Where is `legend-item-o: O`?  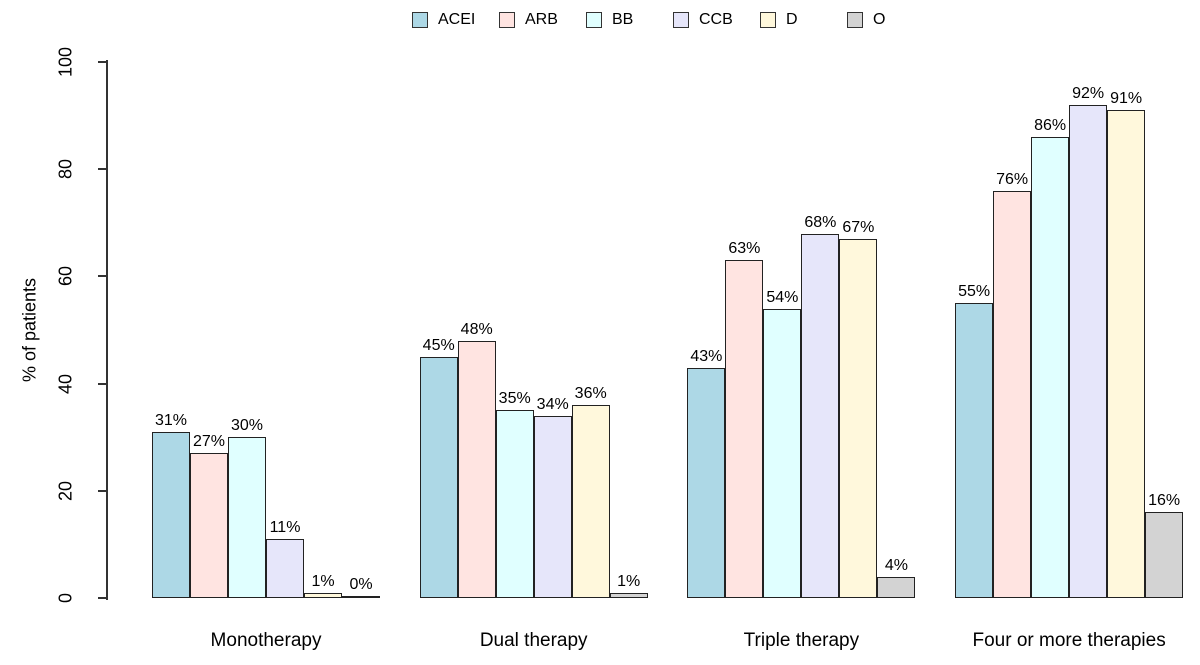
legend-item-o: O is located at coordinates (890, 20).